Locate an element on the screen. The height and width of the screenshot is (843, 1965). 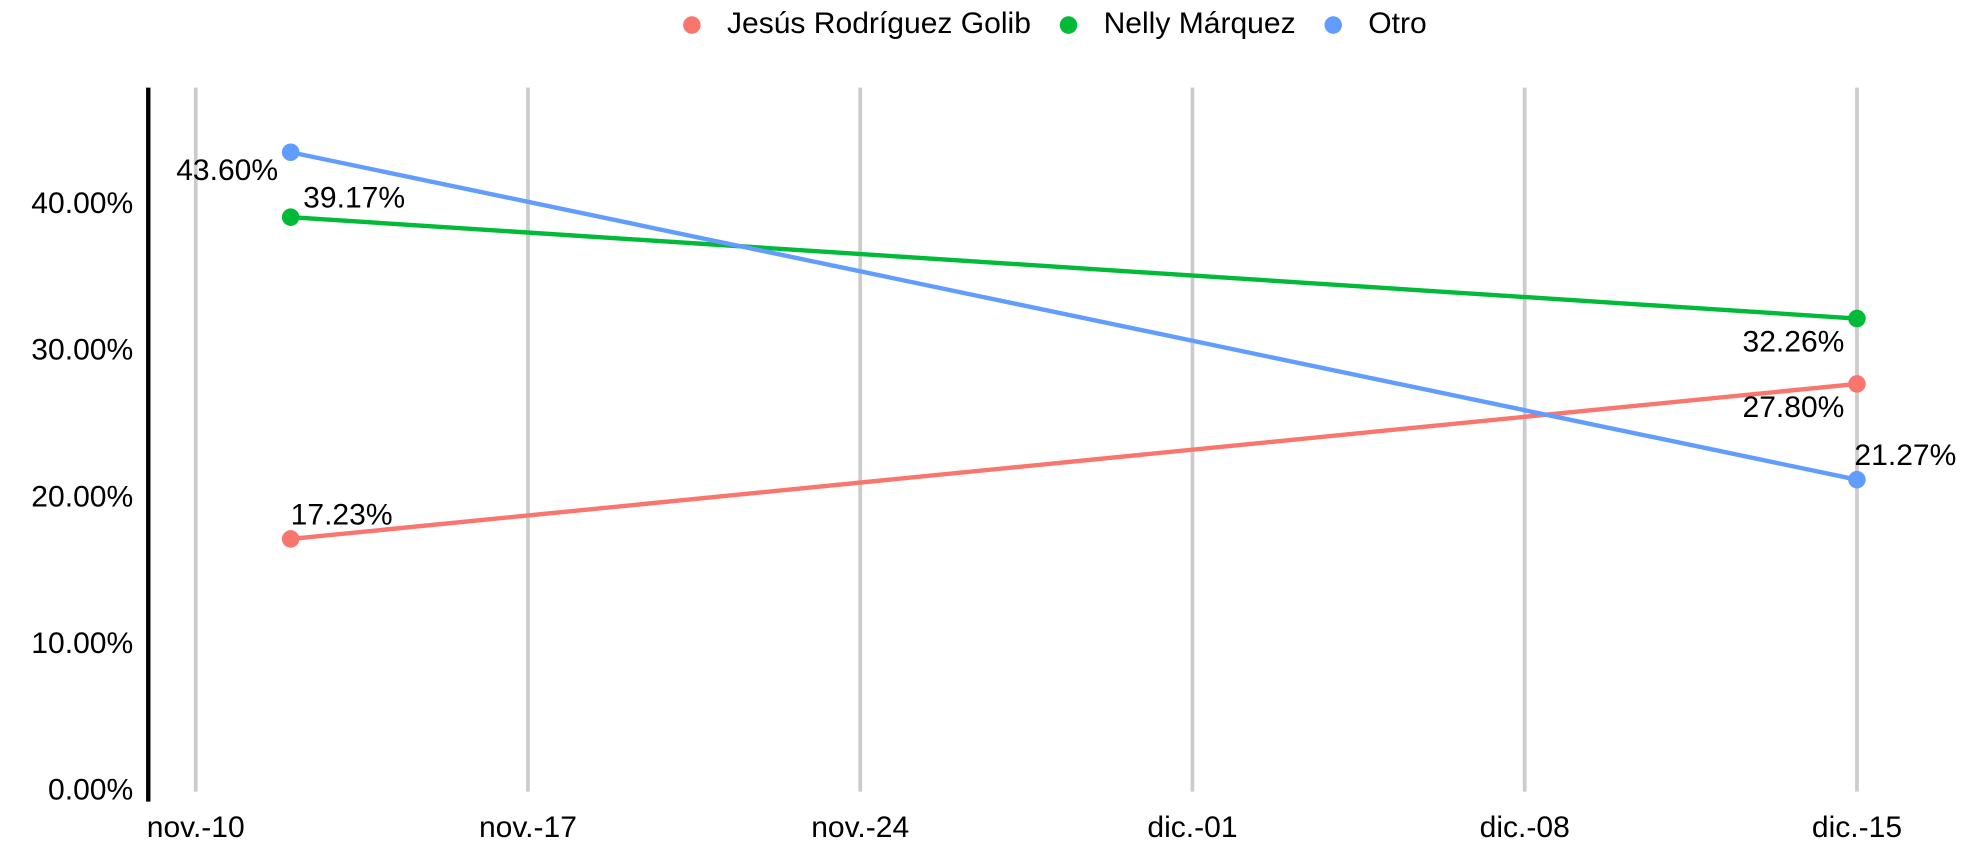
data-label: 21.27% is located at coordinates (1905, 455).